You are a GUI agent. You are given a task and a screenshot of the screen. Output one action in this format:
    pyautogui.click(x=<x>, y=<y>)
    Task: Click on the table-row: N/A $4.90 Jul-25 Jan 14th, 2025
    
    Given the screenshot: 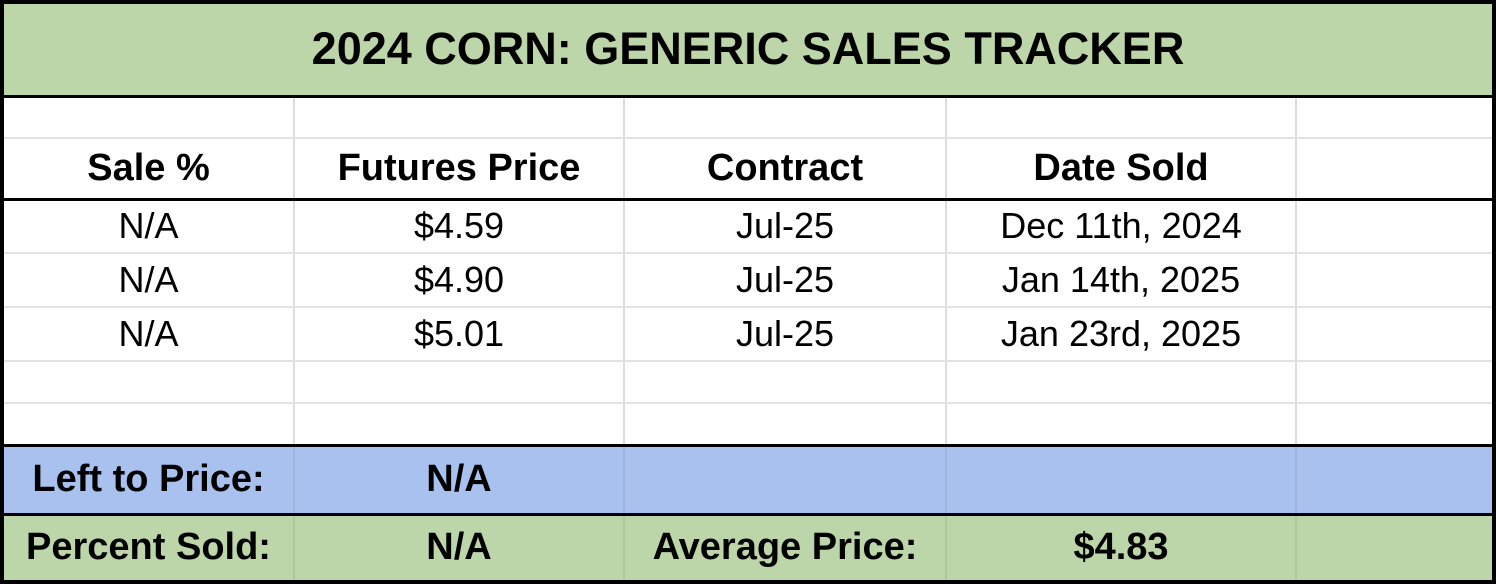 What is the action you would take?
    pyautogui.click(x=748, y=280)
    